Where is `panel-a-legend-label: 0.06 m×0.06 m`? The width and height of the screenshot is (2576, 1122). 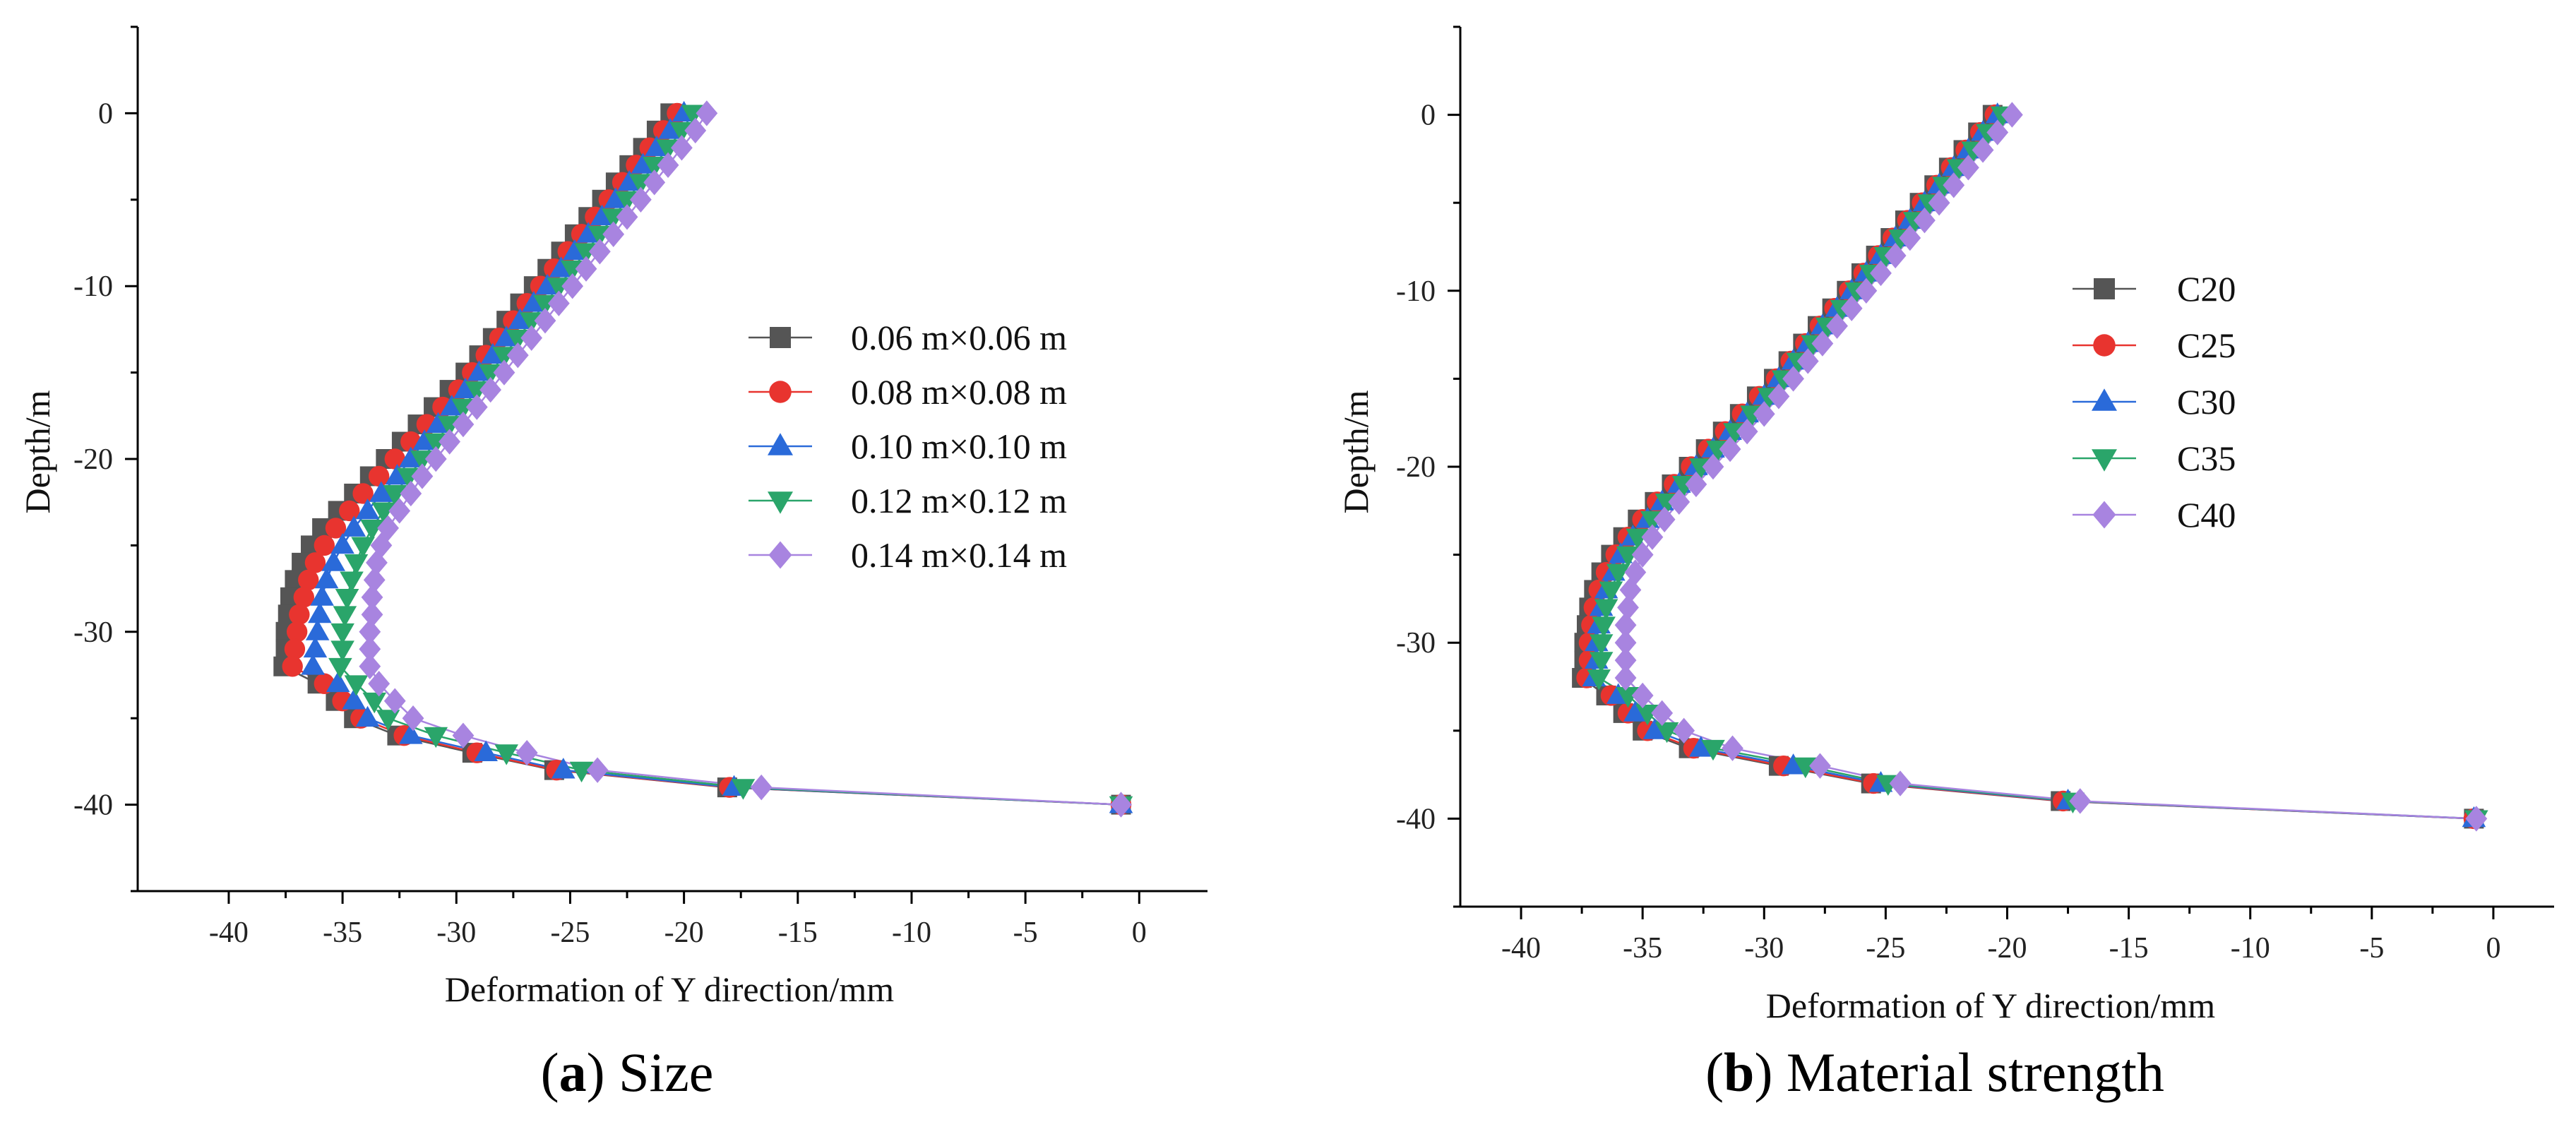 panel-a-legend-label: 0.06 m×0.06 m is located at coordinates (959, 337).